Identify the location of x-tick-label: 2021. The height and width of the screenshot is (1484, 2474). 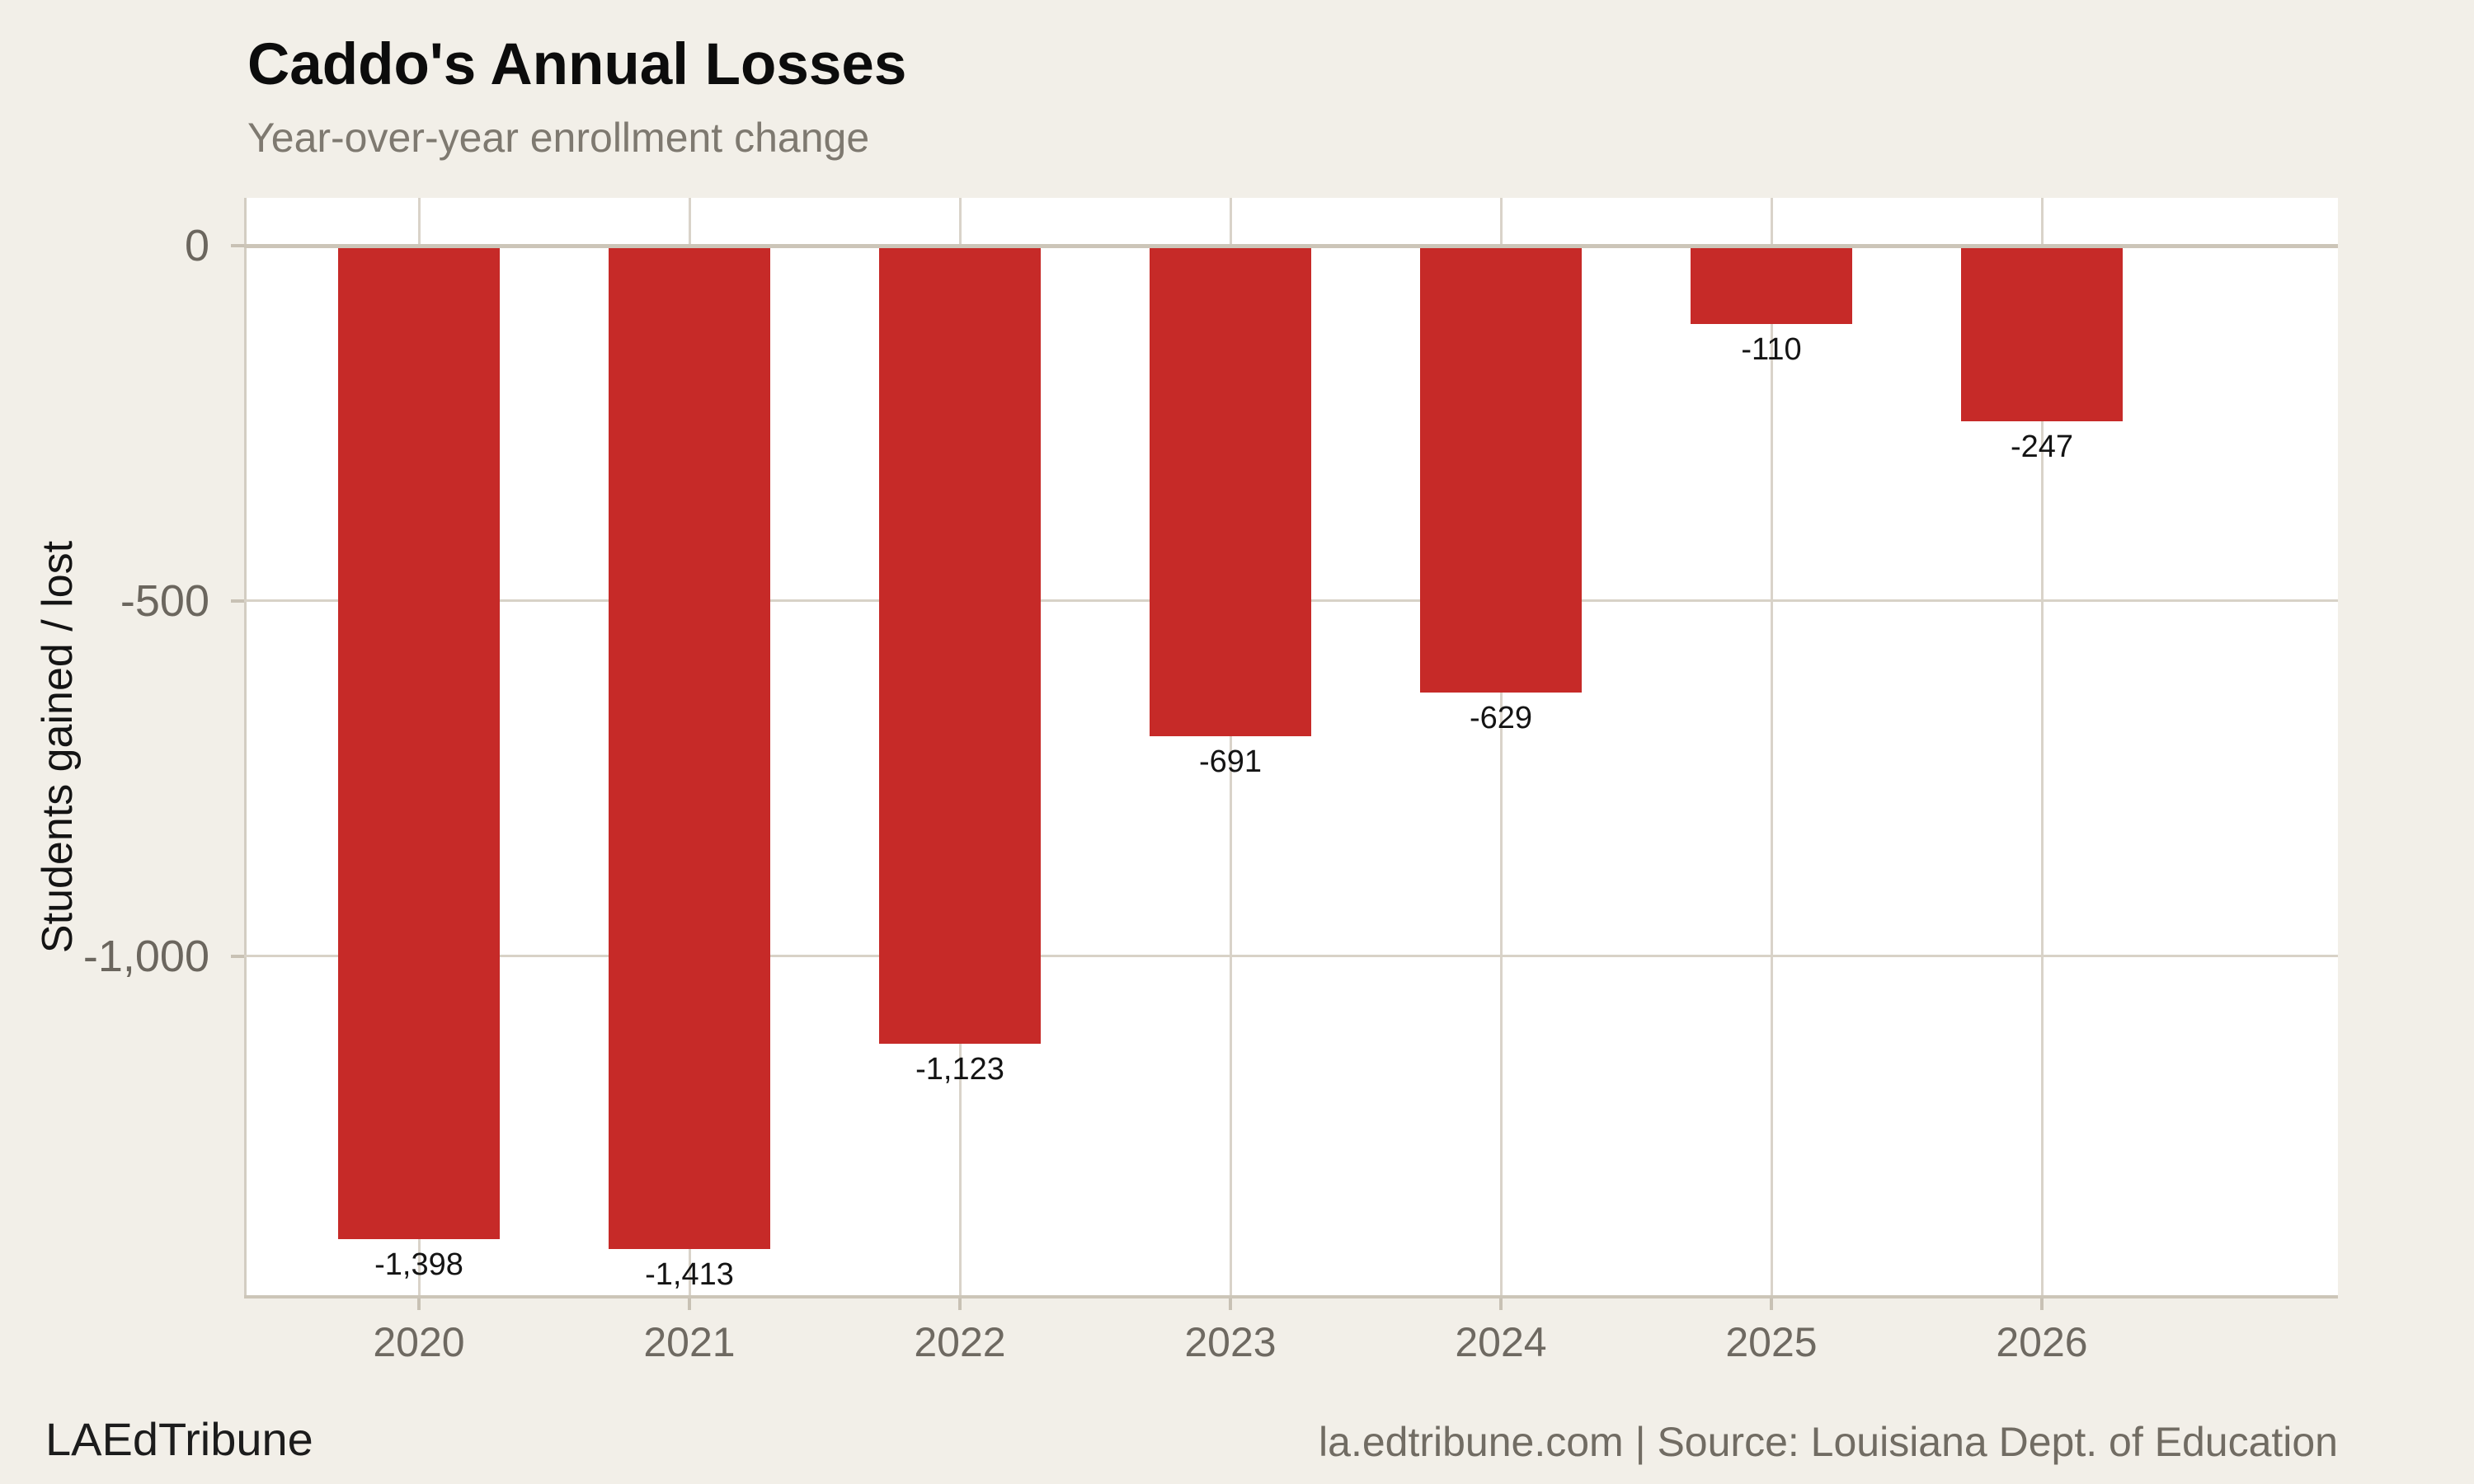
(689, 1342).